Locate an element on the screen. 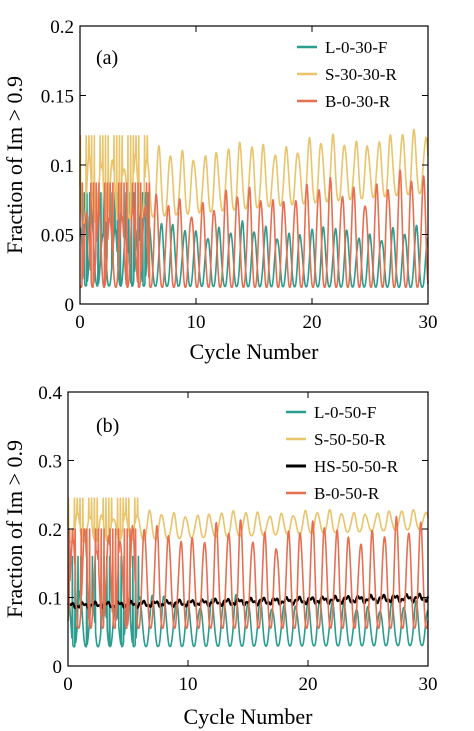 This screenshot has width=474, height=731. legend-label-b-1: S-50-50-R is located at coordinates (350, 439).